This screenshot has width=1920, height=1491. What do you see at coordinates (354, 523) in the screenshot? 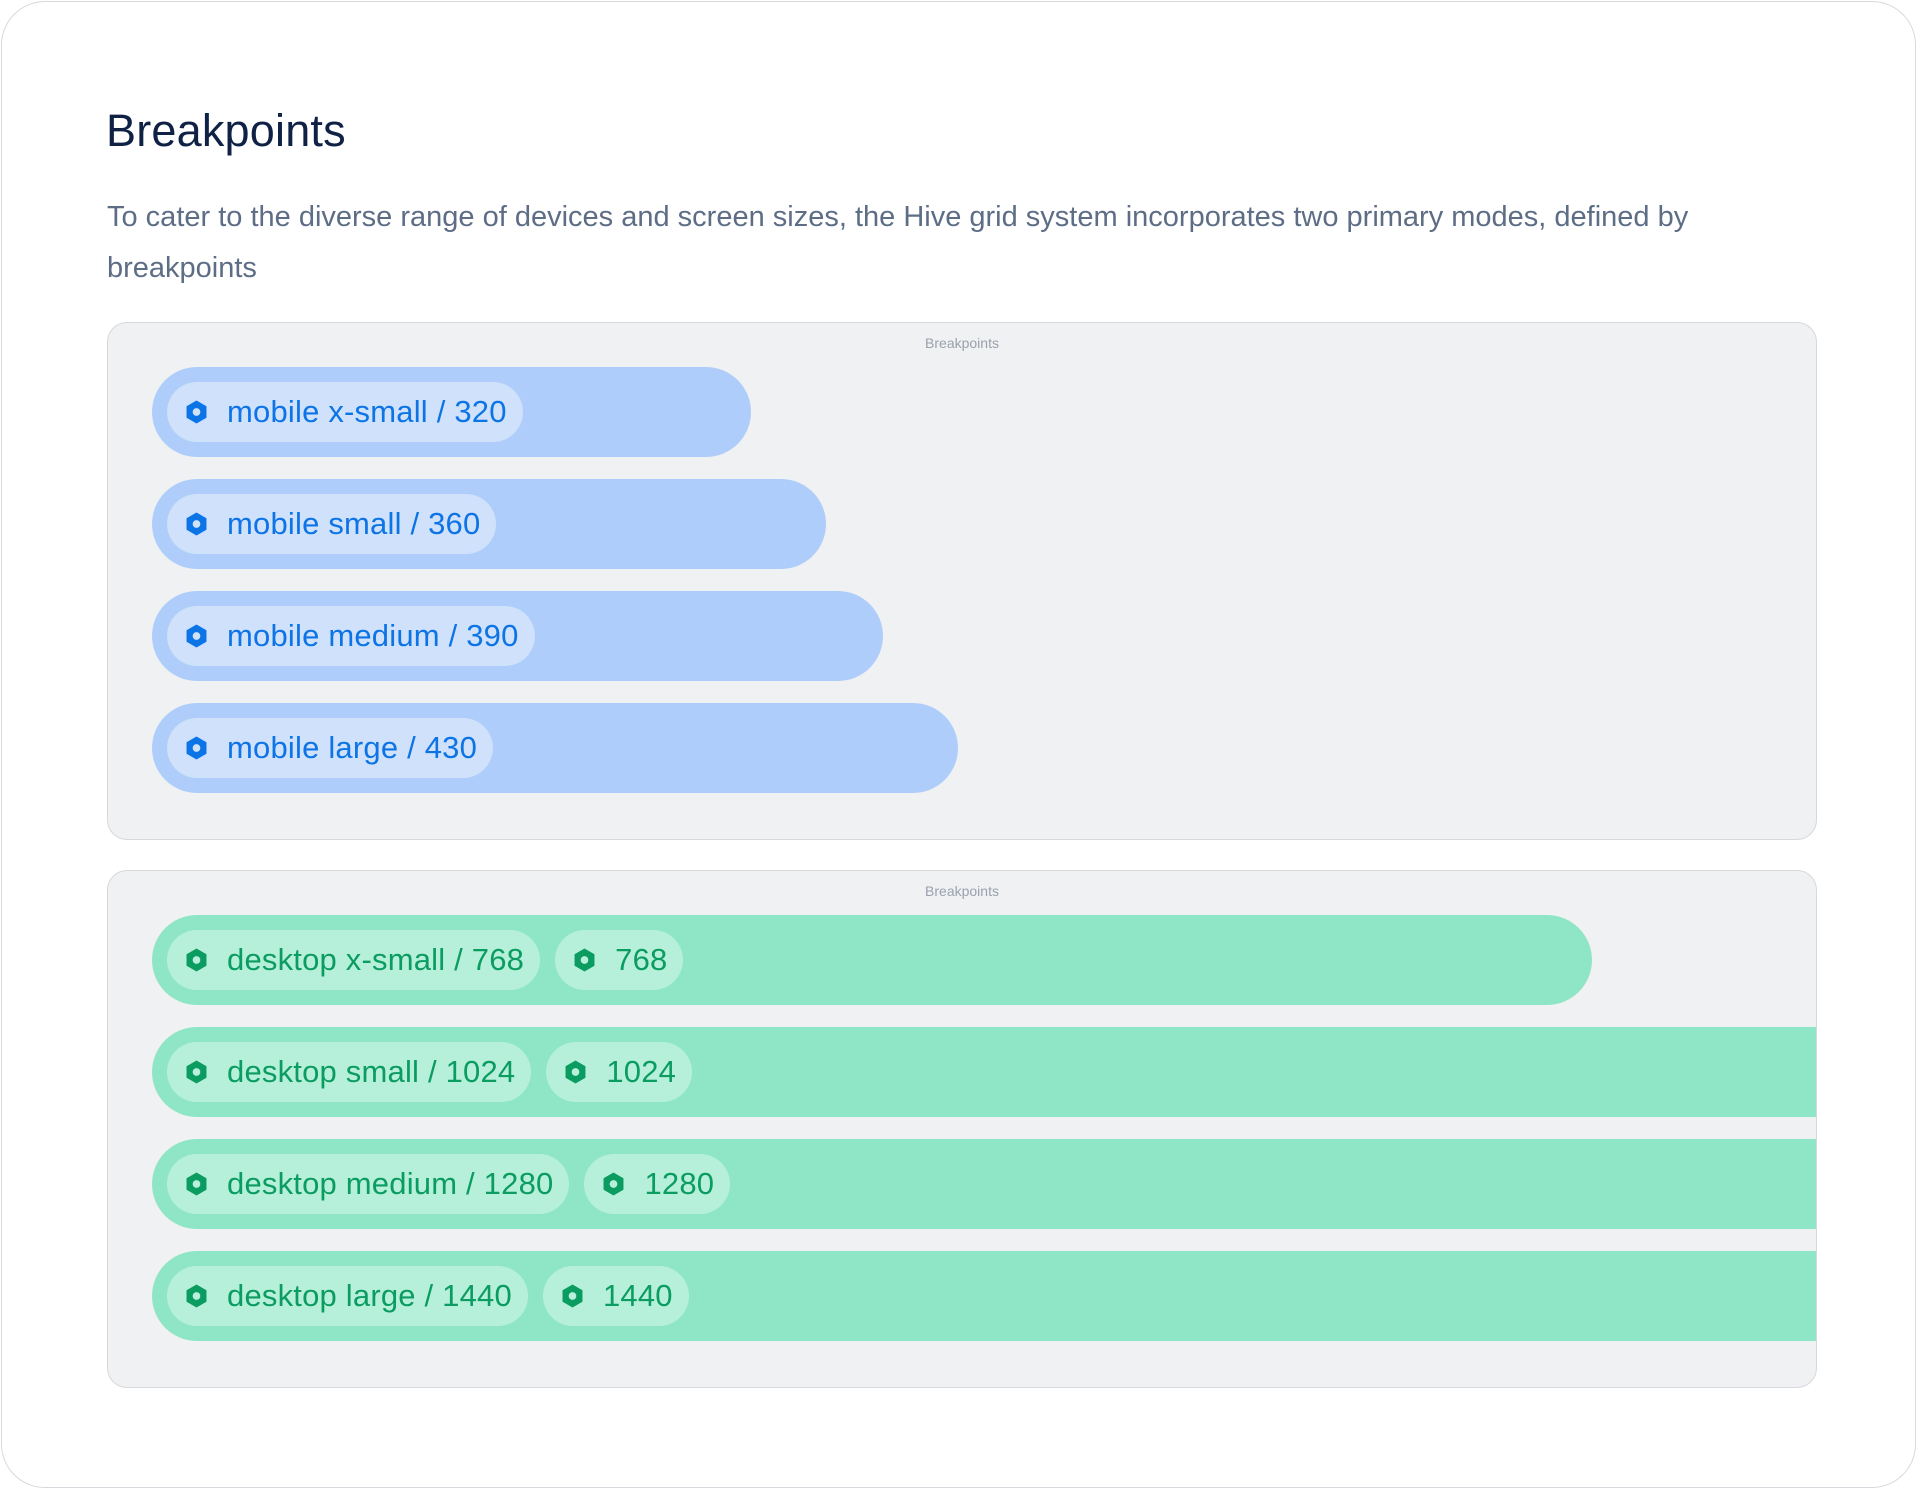
I see `breakpoint-label: mobile small / 360` at bounding box center [354, 523].